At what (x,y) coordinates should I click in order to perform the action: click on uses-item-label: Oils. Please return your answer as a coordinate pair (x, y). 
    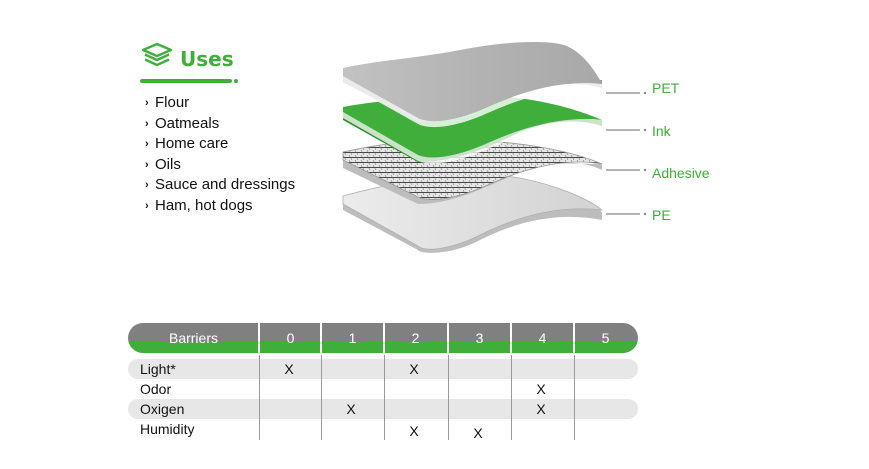
    Looking at the image, I should click on (168, 164).